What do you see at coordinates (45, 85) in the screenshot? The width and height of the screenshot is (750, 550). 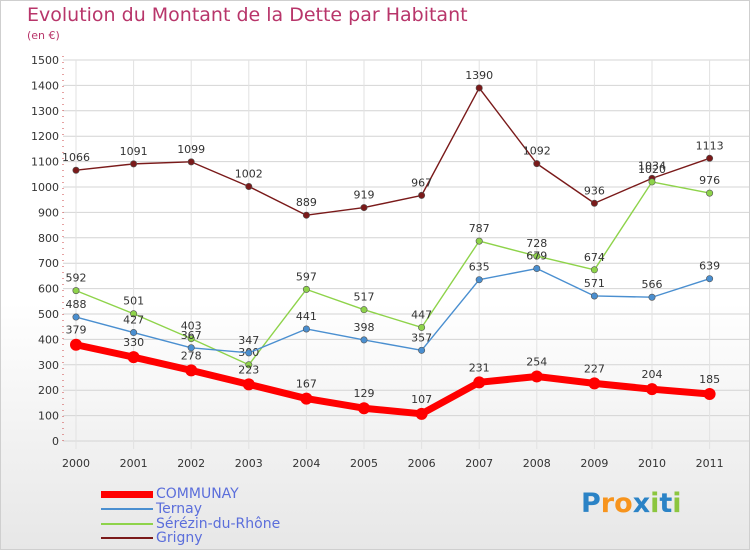 I see `y-tick-label: 1400` at bounding box center [45, 85].